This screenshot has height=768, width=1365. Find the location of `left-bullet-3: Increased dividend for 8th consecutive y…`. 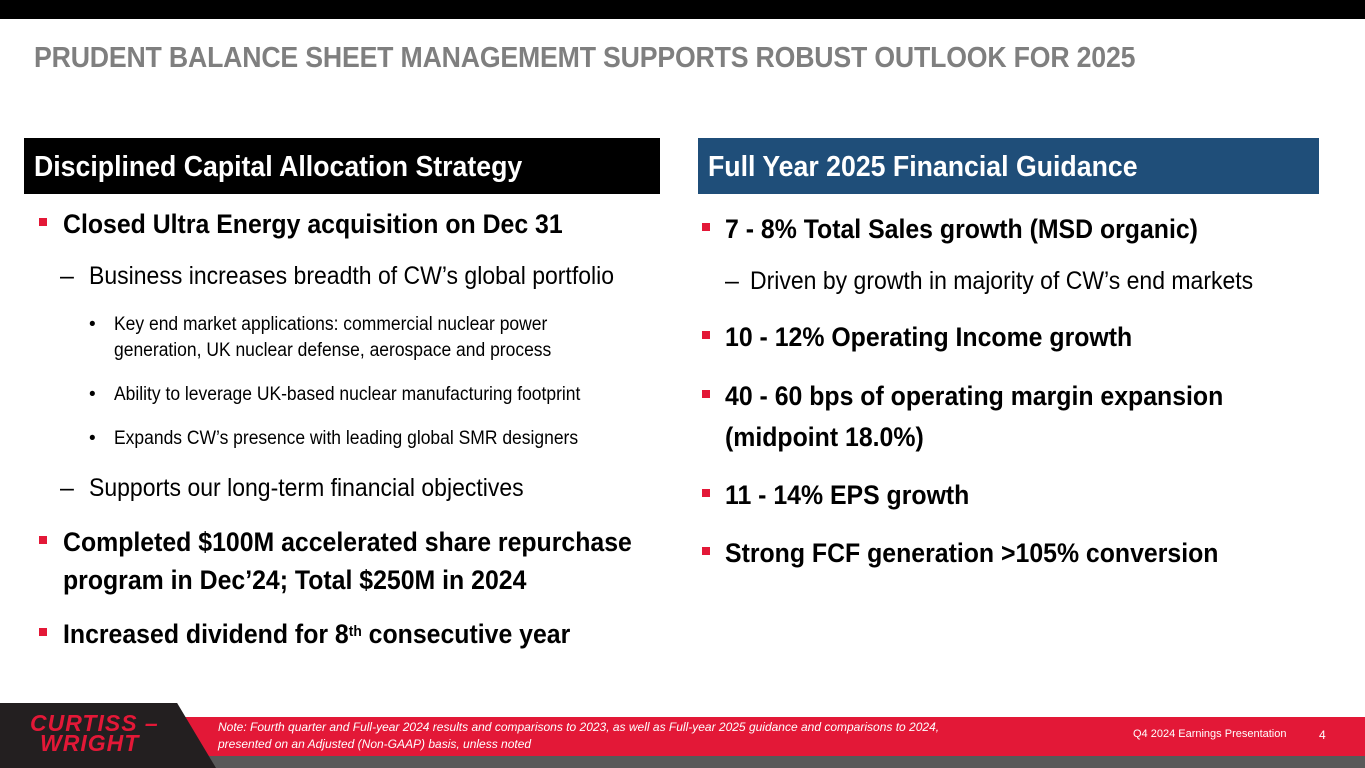

left-bullet-3: Increased dividend for 8th consecutive y… is located at coordinates (317, 634).